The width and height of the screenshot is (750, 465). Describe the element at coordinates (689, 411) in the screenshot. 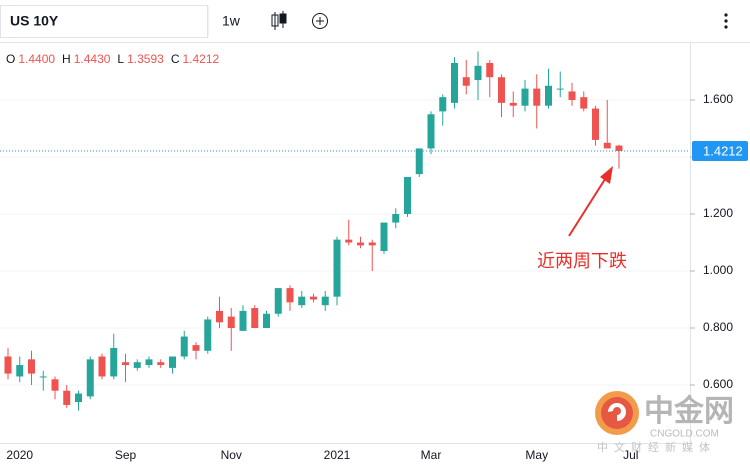

I see `watermark-name: 中金网` at that location.